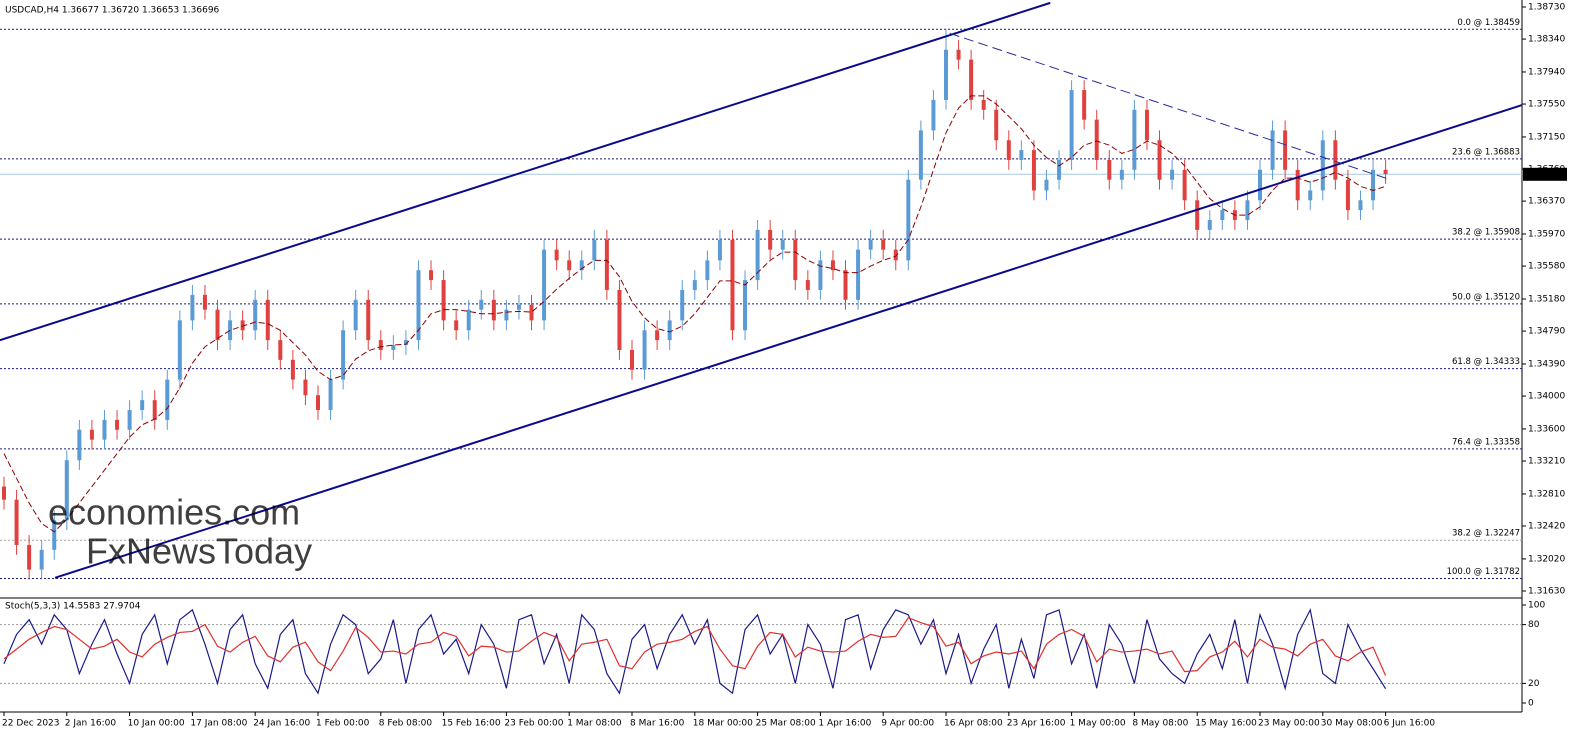 The width and height of the screenshot is (1596, 743). Describe the element at coordinates (471, 724) in the screenshot. I see `x-tick-label: 15 Feb 16:00` at that location.